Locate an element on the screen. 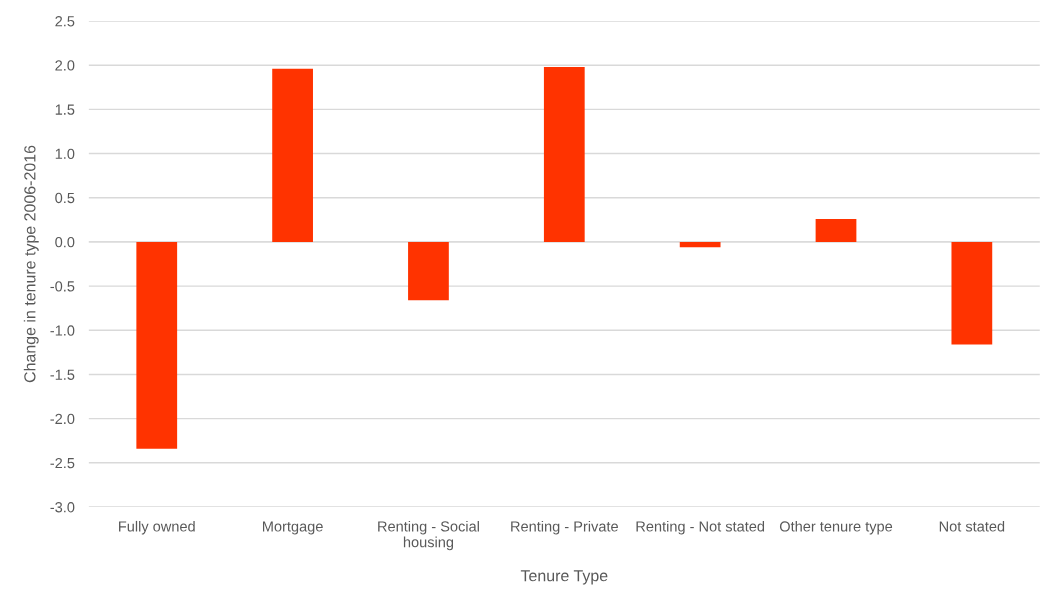  x-tick-label: Renting - Private is located at coordinates (564, 527).